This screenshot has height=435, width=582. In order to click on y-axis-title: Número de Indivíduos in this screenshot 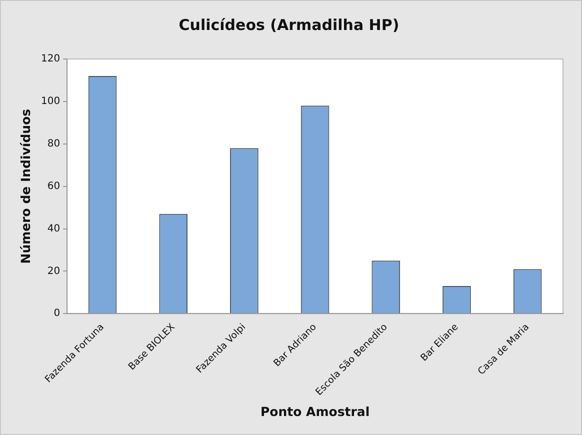, I will do `click(25, 186)`.